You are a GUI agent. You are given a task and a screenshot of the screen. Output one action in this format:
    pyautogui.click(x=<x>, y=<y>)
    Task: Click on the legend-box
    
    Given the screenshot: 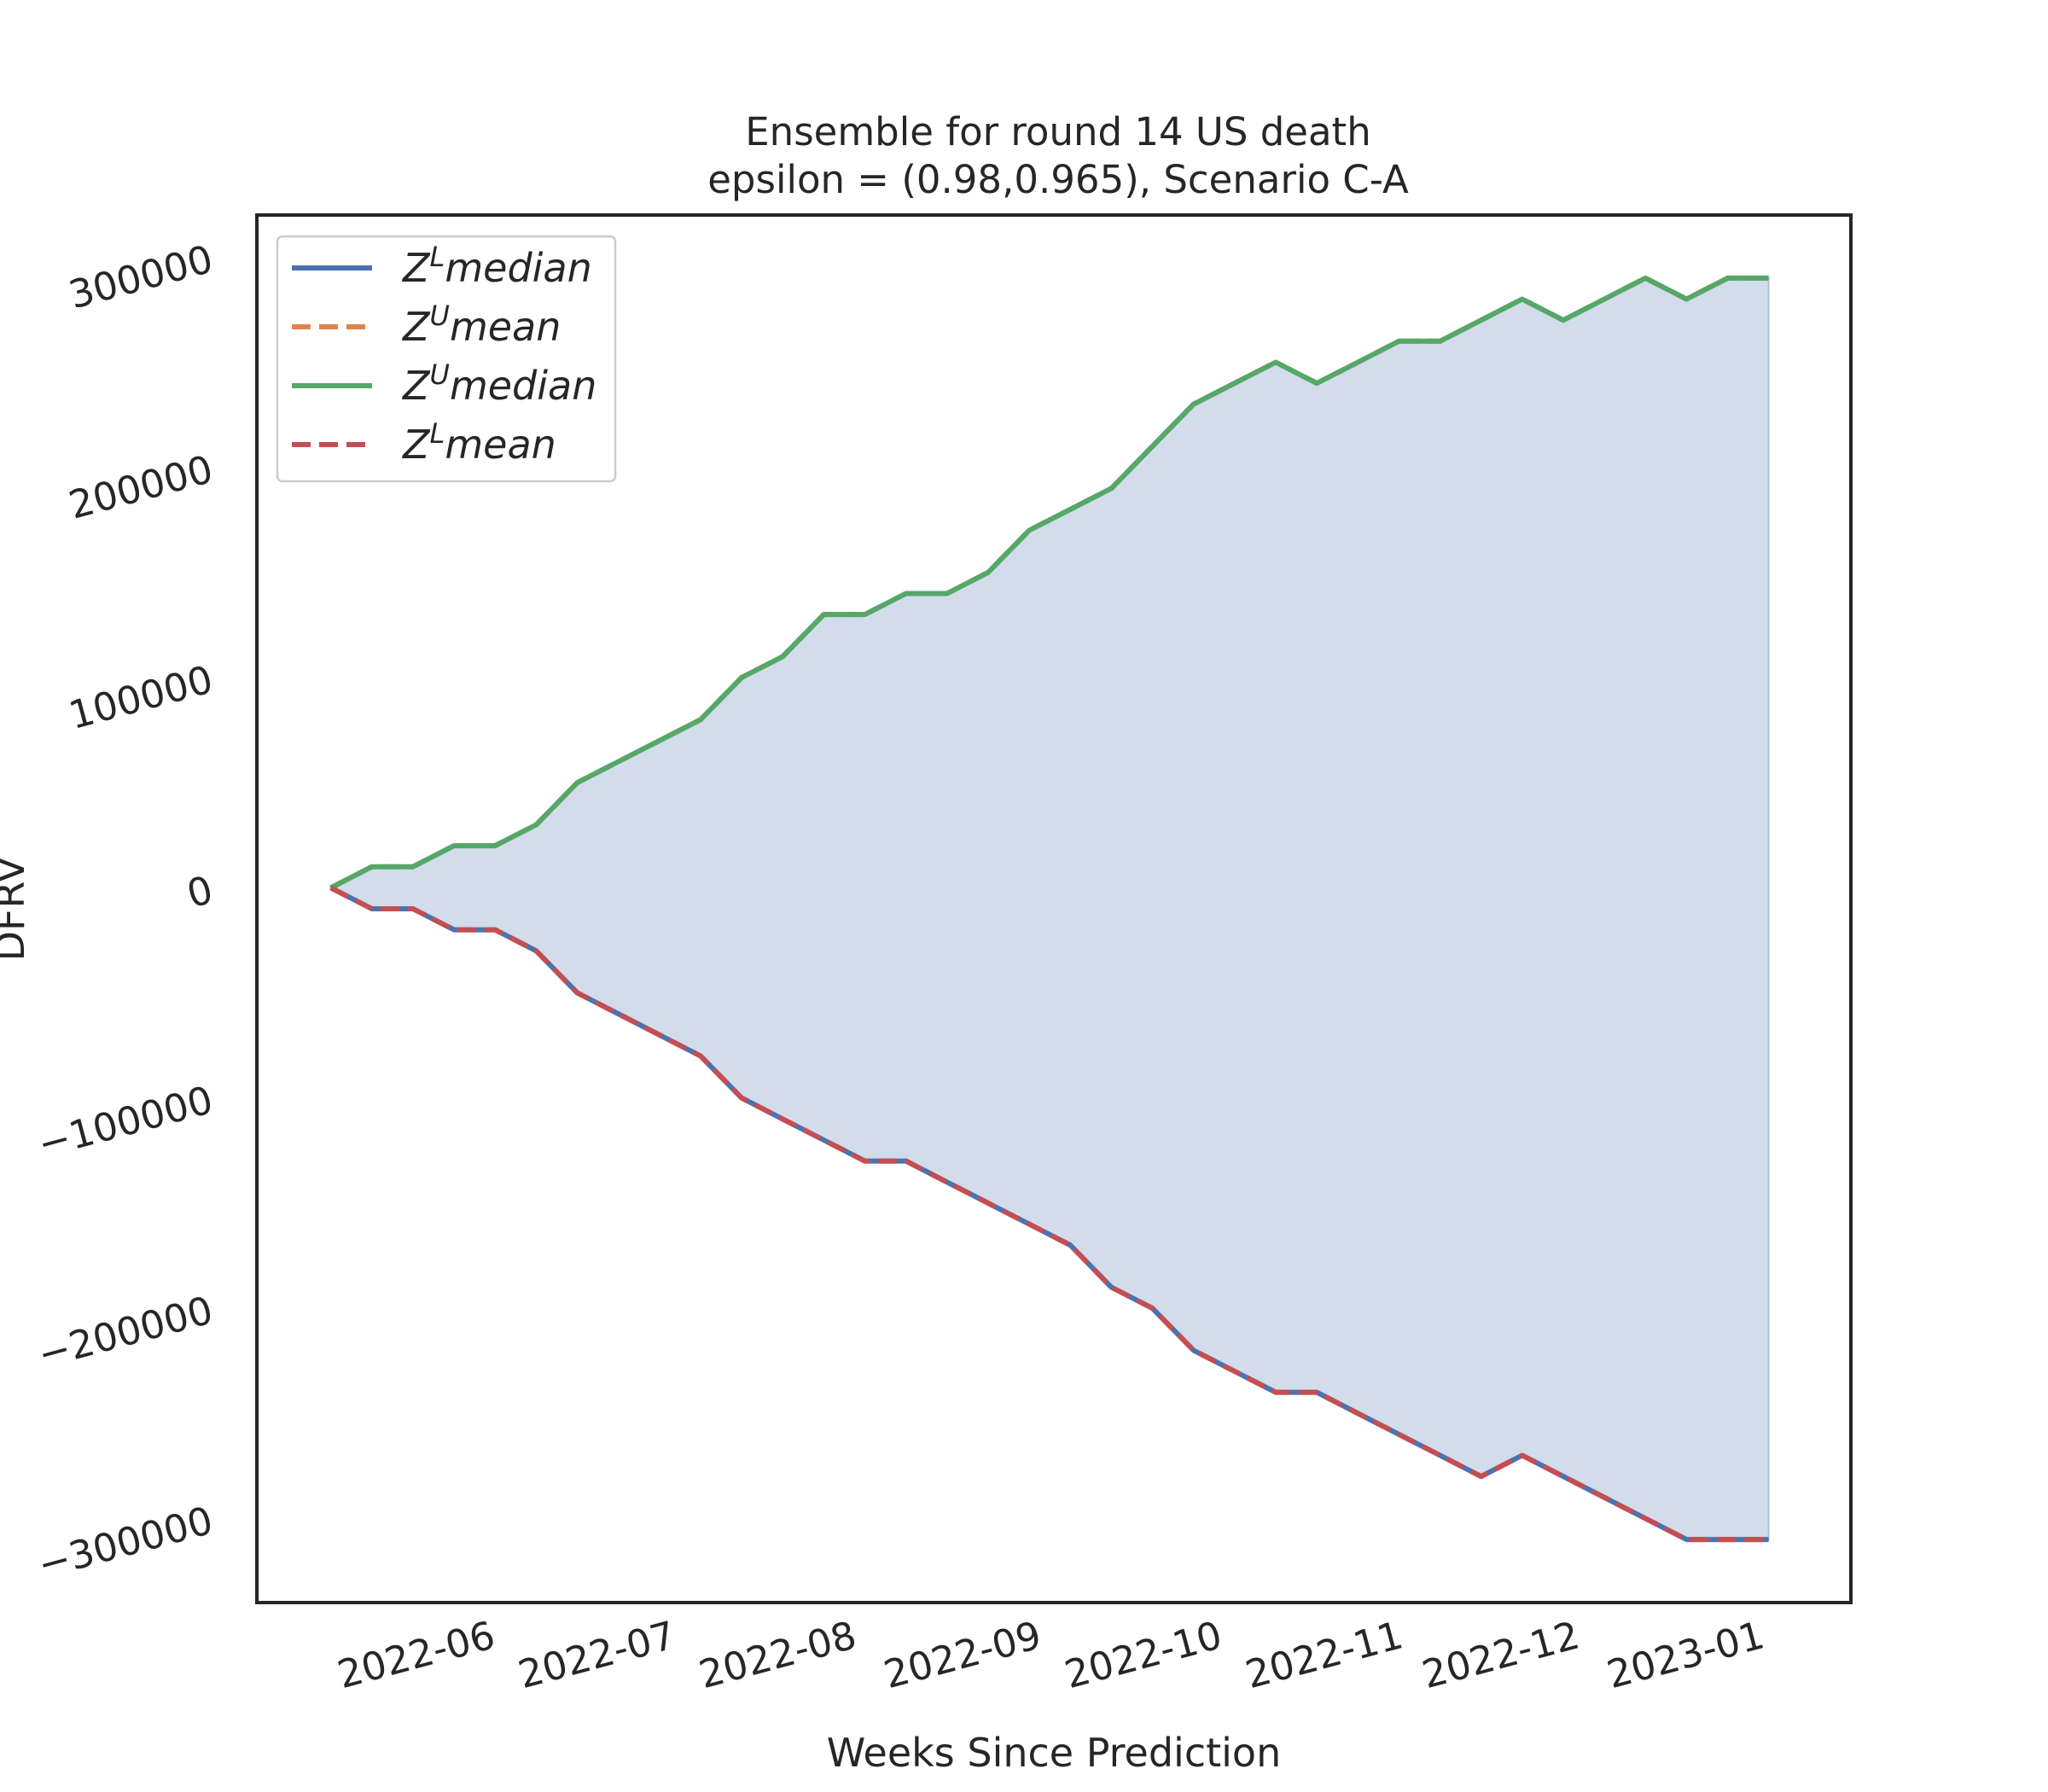 What is the action you would take?
    pyautogui.click(x=447, y=359)
    